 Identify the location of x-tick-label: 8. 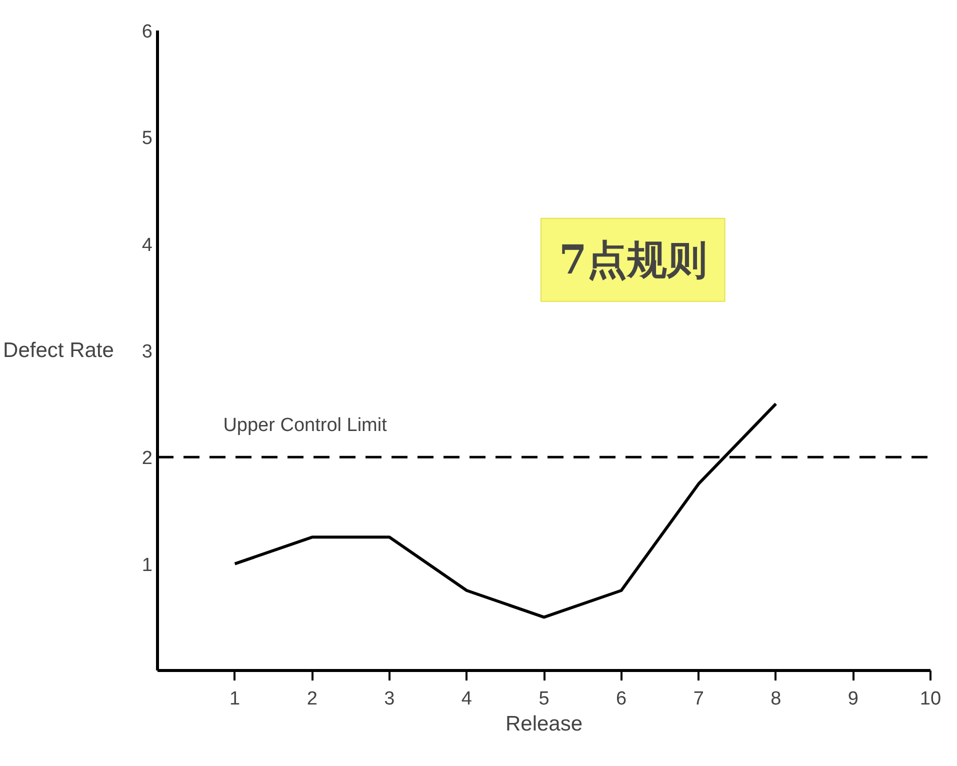
(776, 699).